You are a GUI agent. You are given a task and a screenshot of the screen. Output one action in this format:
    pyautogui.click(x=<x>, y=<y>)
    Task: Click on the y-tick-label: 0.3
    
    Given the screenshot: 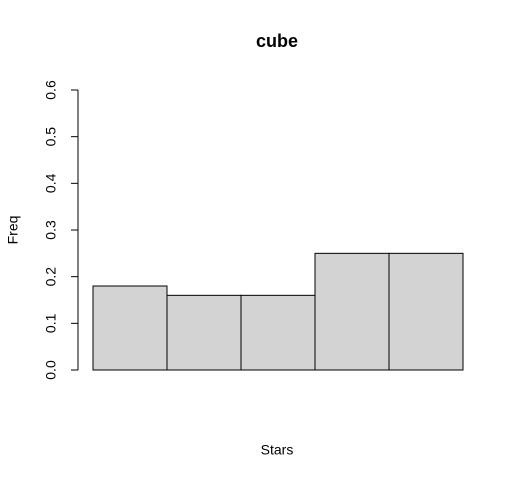 What is the action you would take?
    pyautogui.click(x=51, y=230)
    